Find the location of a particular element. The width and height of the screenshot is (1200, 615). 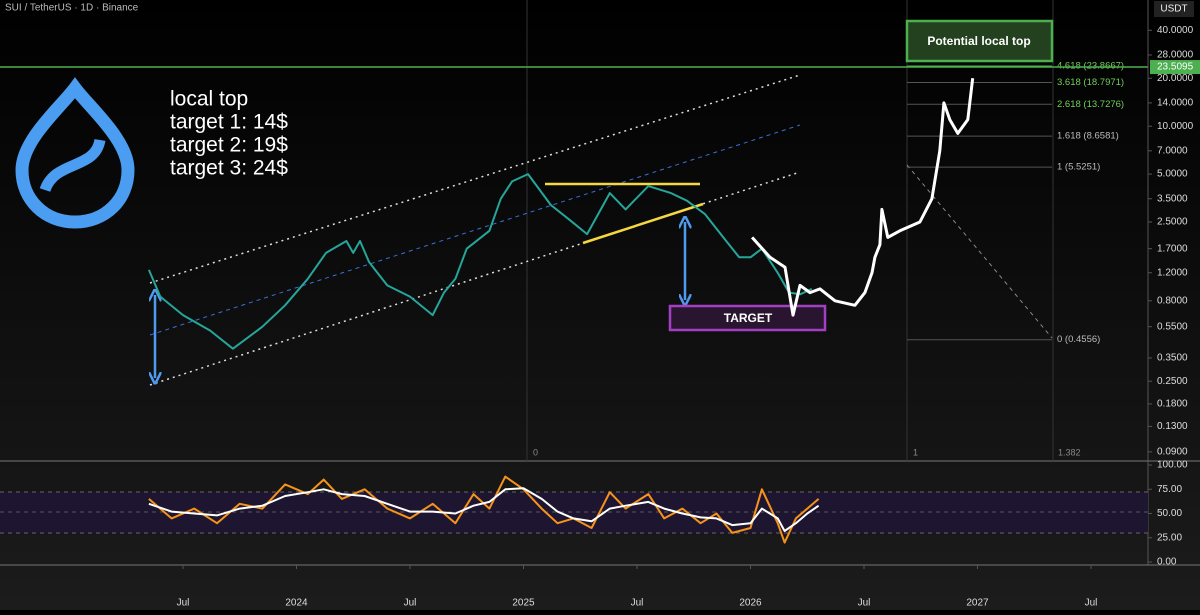

target-box is located at coordinates (747, 318).